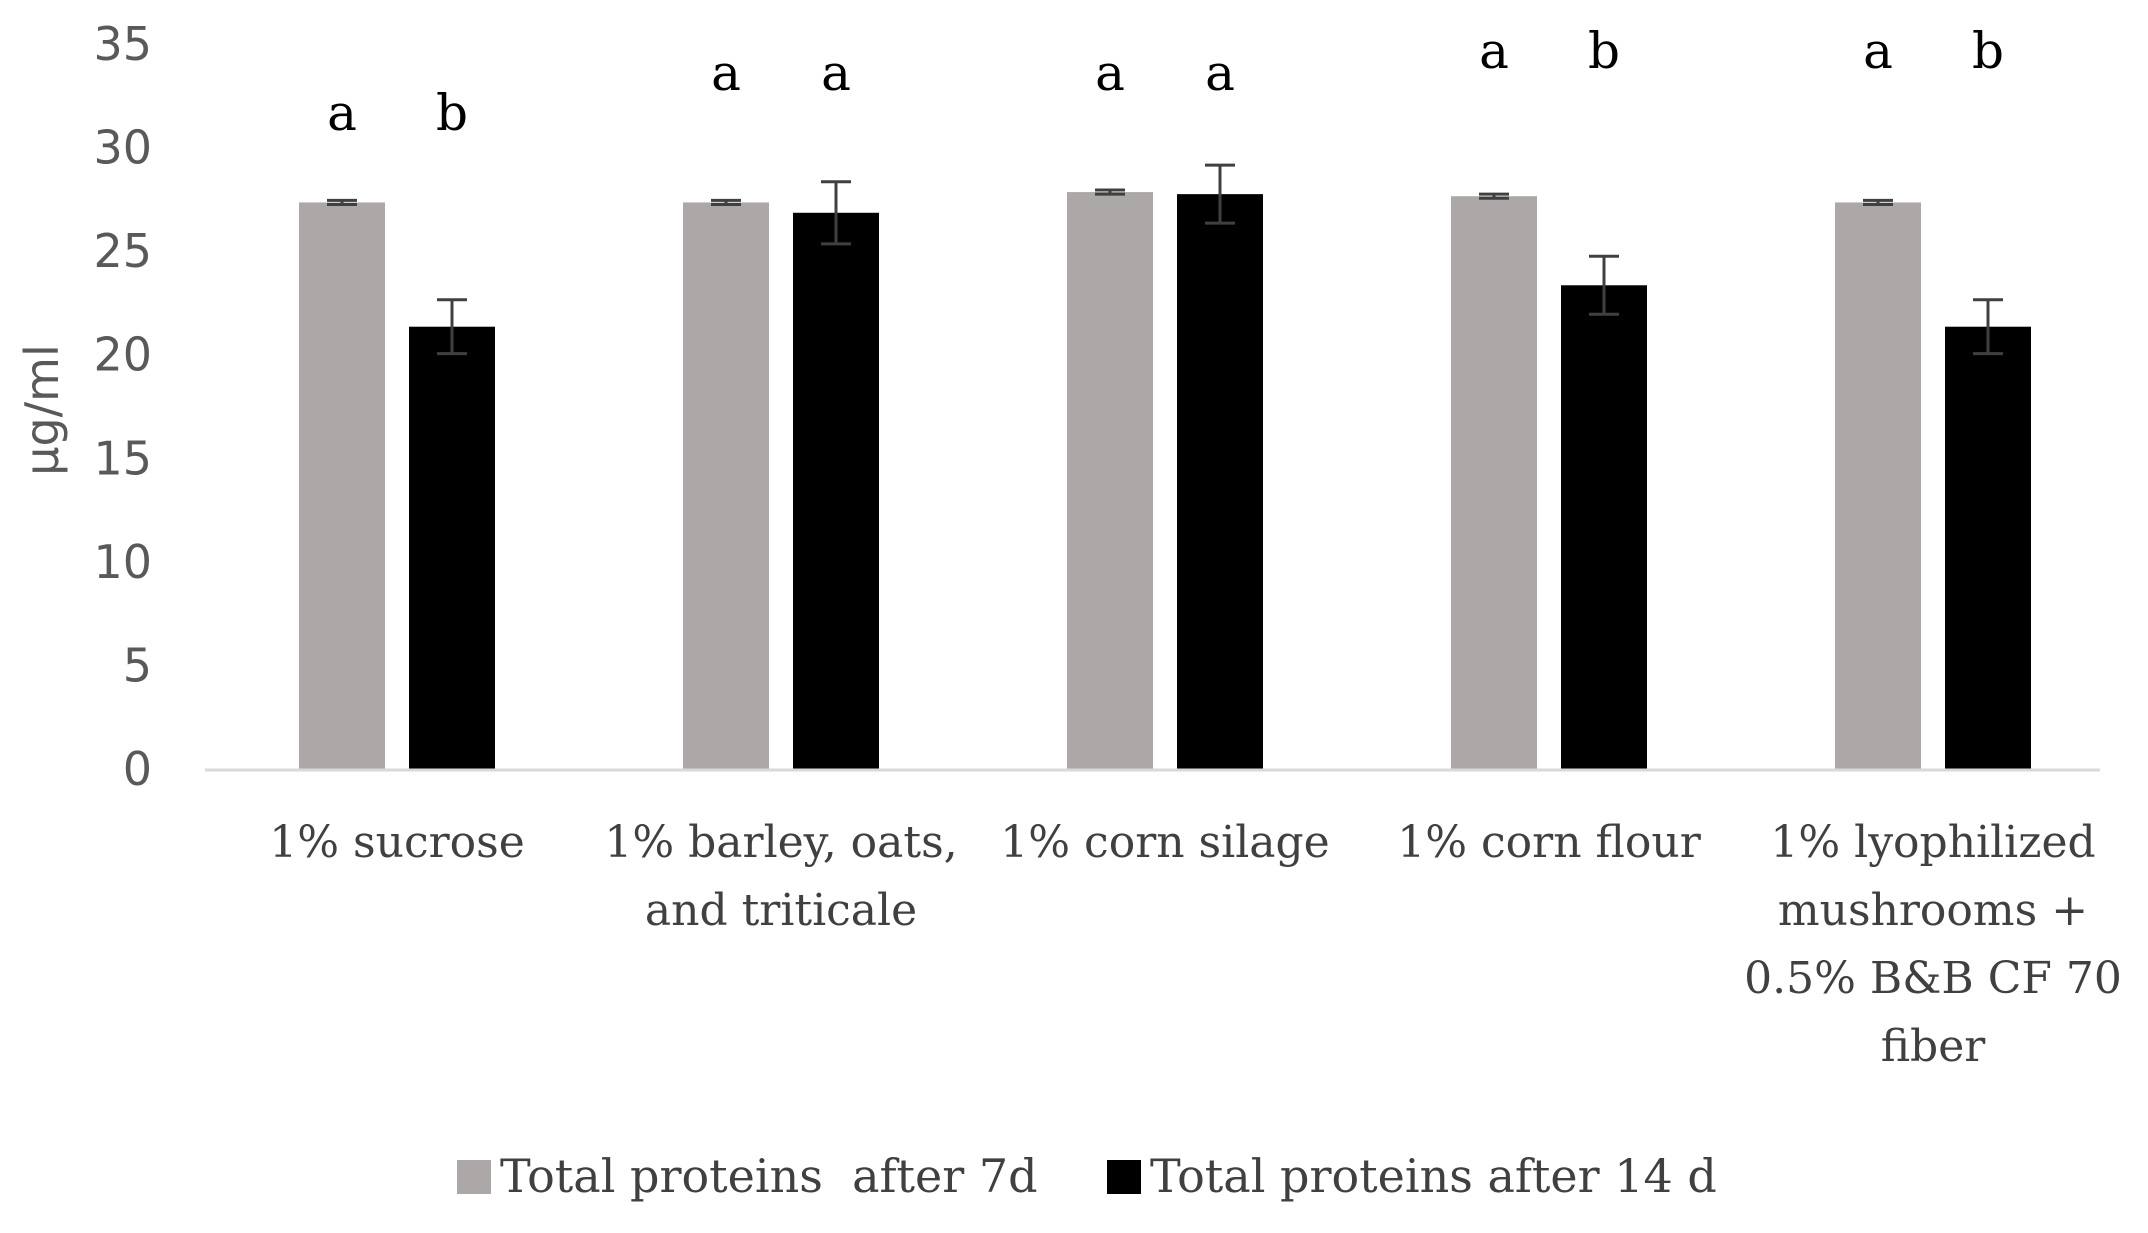  Describe the element at coordinates (122, 458) in the screenshot. I see `y-tick-label: 15` at that location.